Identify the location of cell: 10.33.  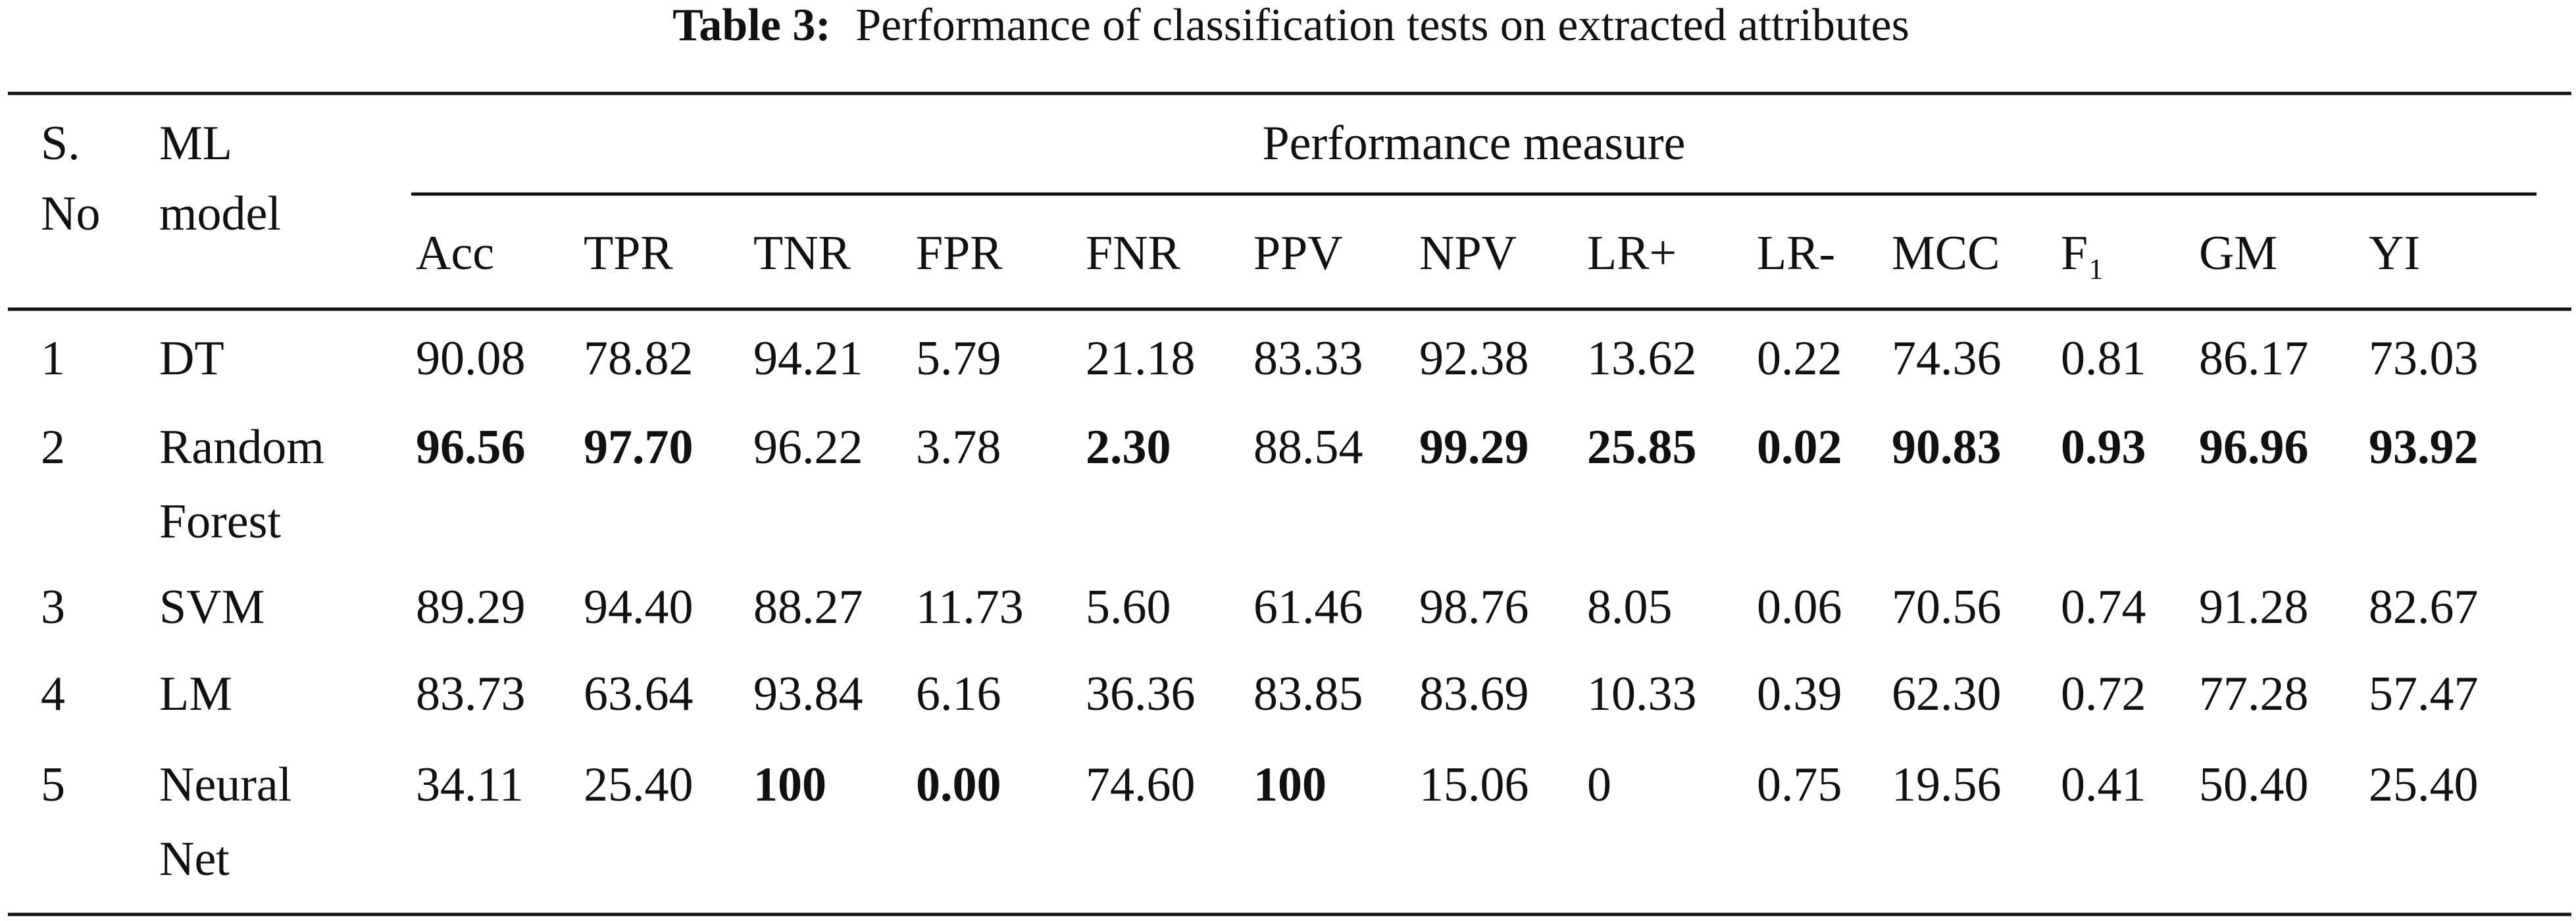
(1642, 694).